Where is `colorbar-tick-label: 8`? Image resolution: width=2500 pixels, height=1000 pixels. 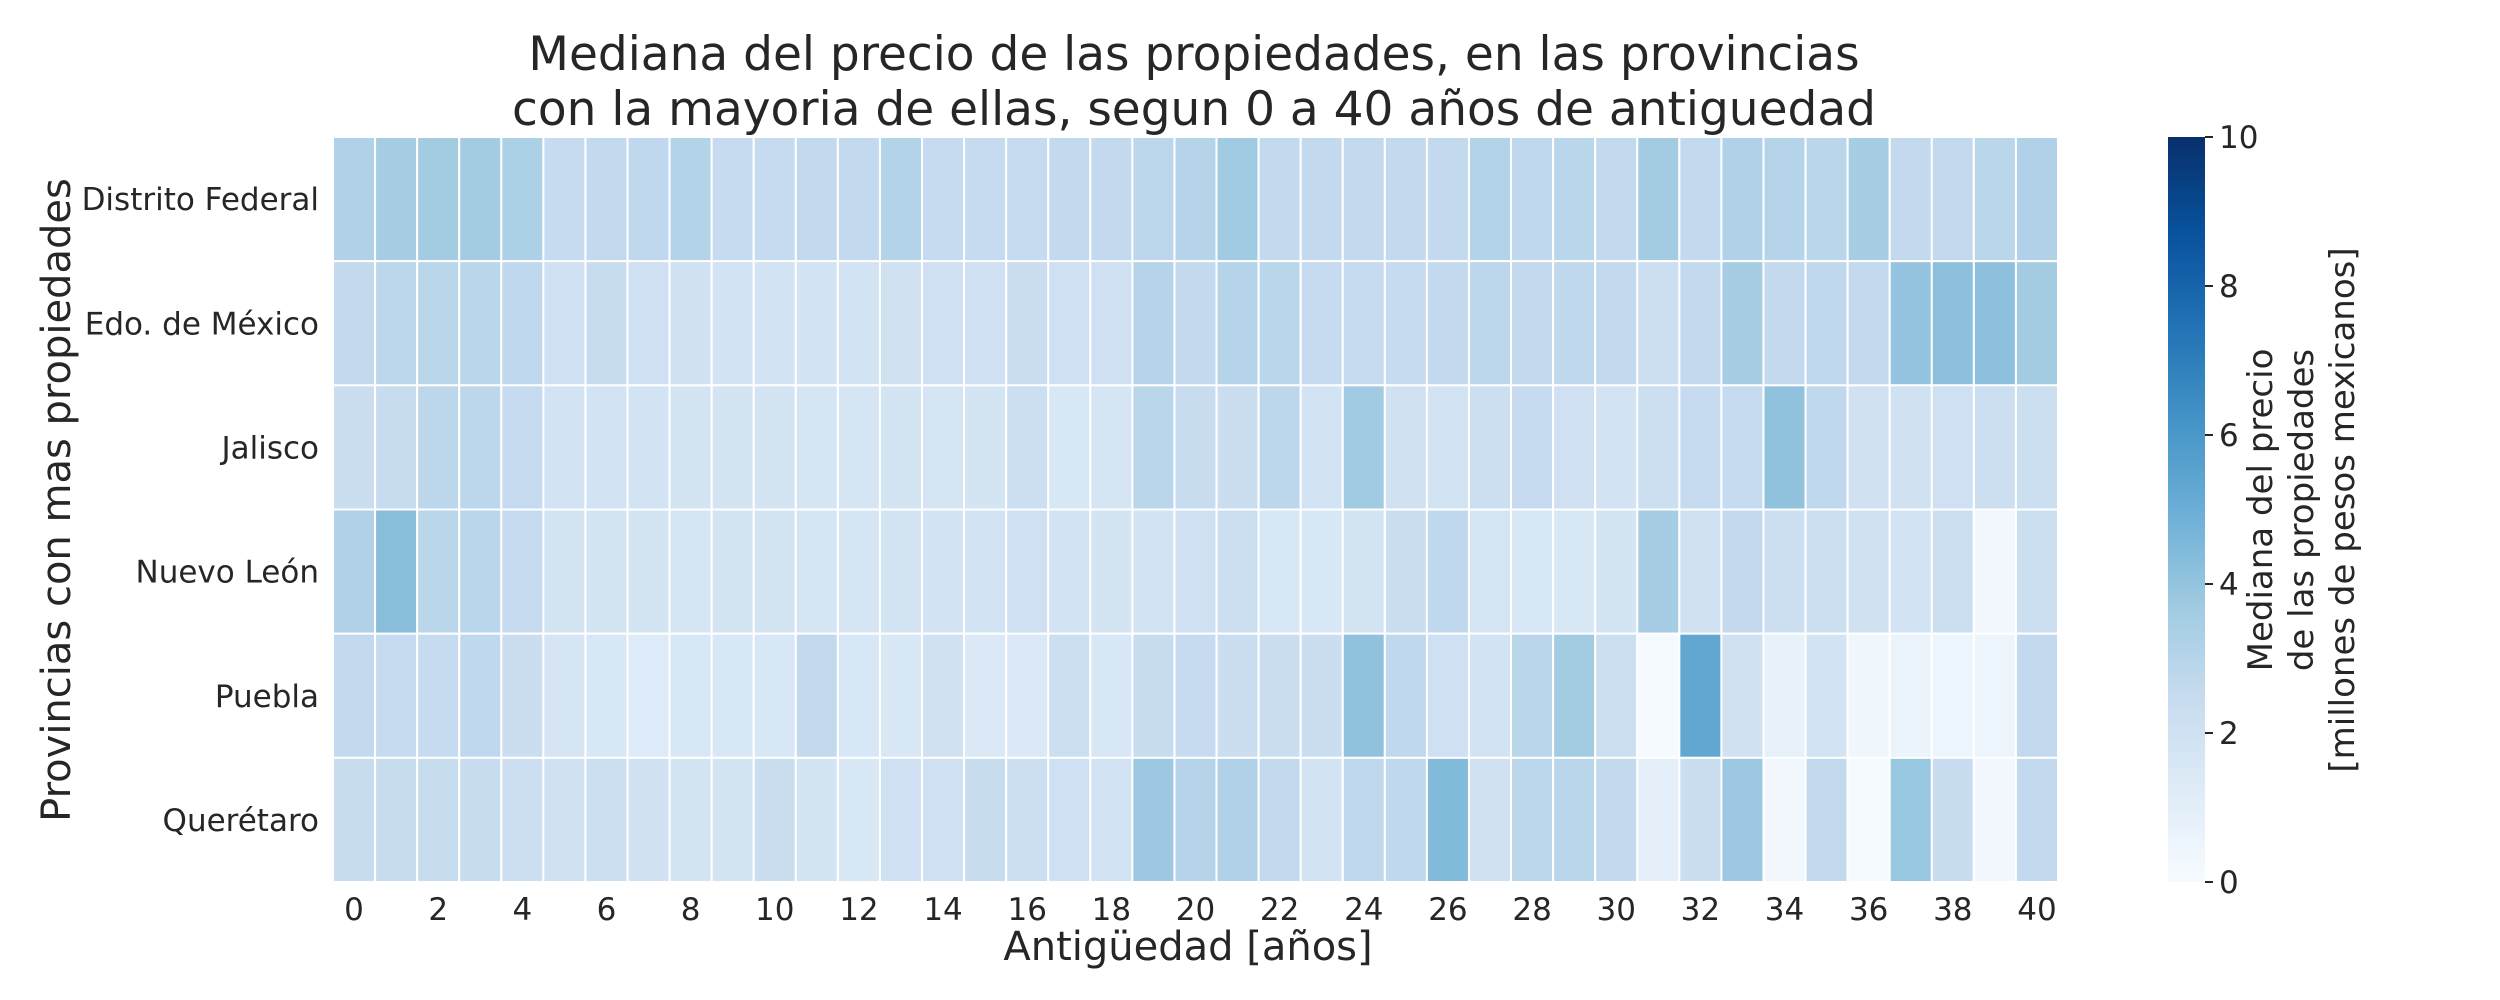
colorbar-tick-label: 8 is located at coordinates (2229, 287).